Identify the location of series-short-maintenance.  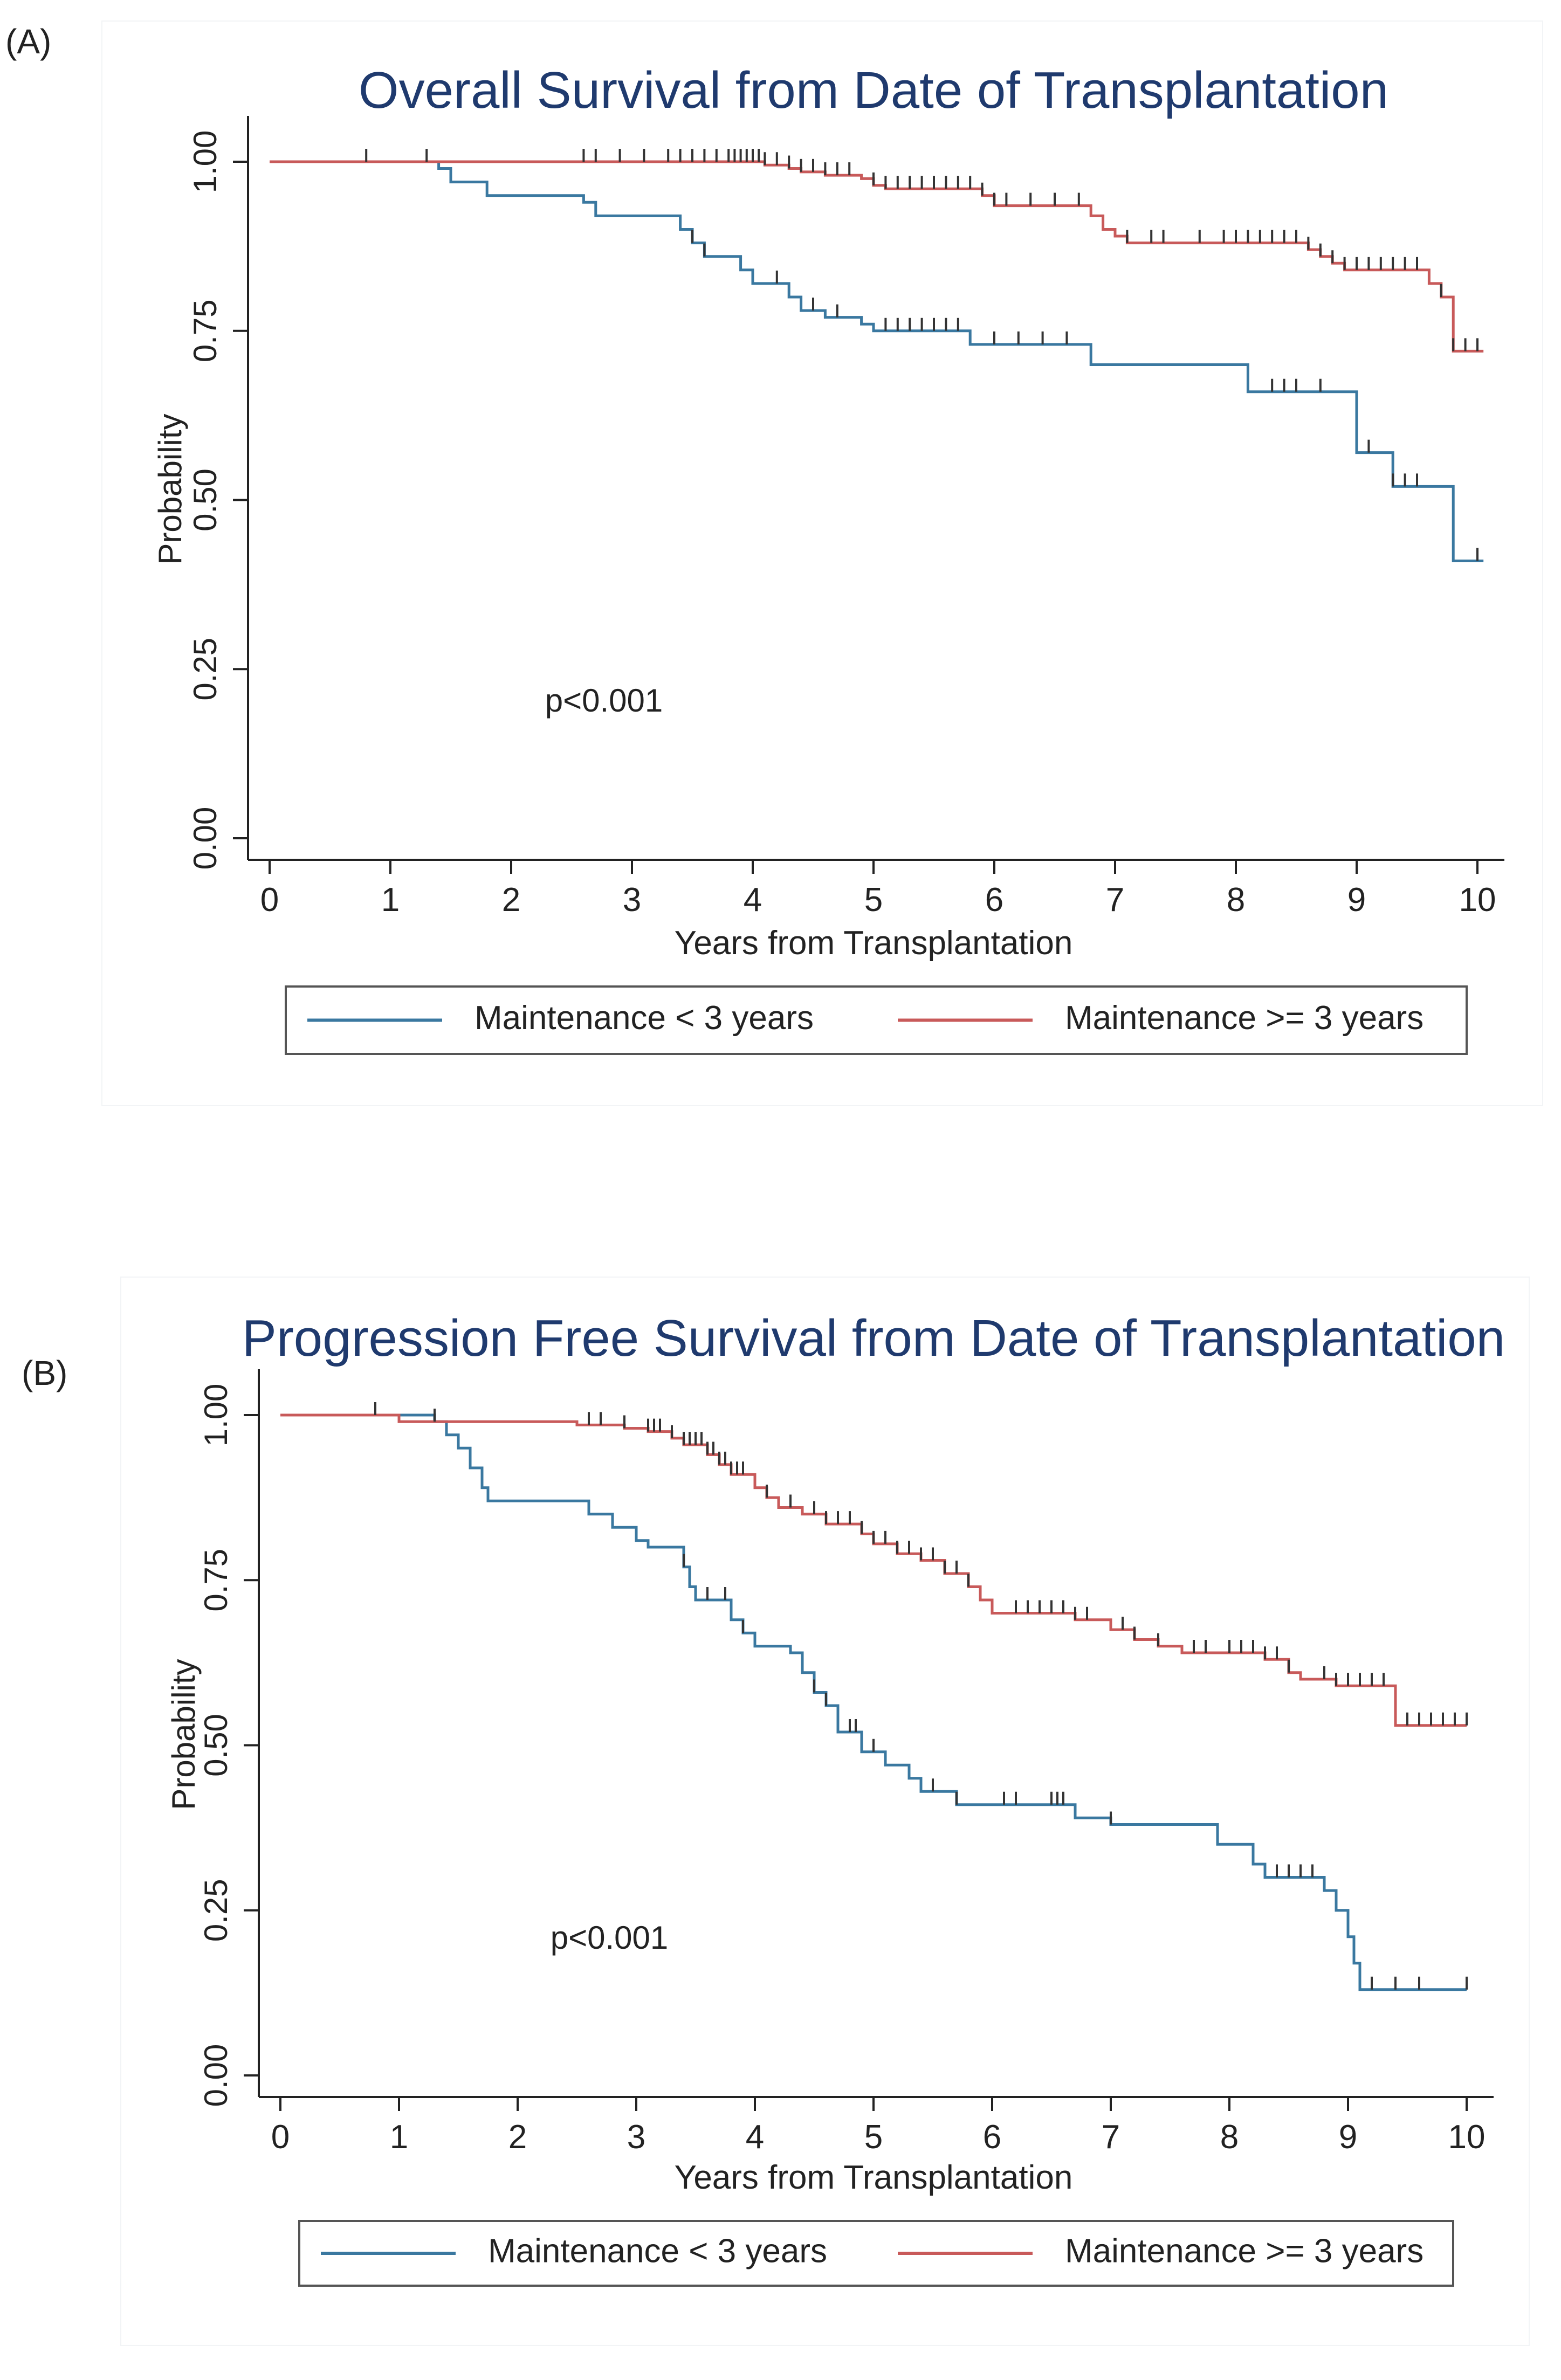
(877, 361).